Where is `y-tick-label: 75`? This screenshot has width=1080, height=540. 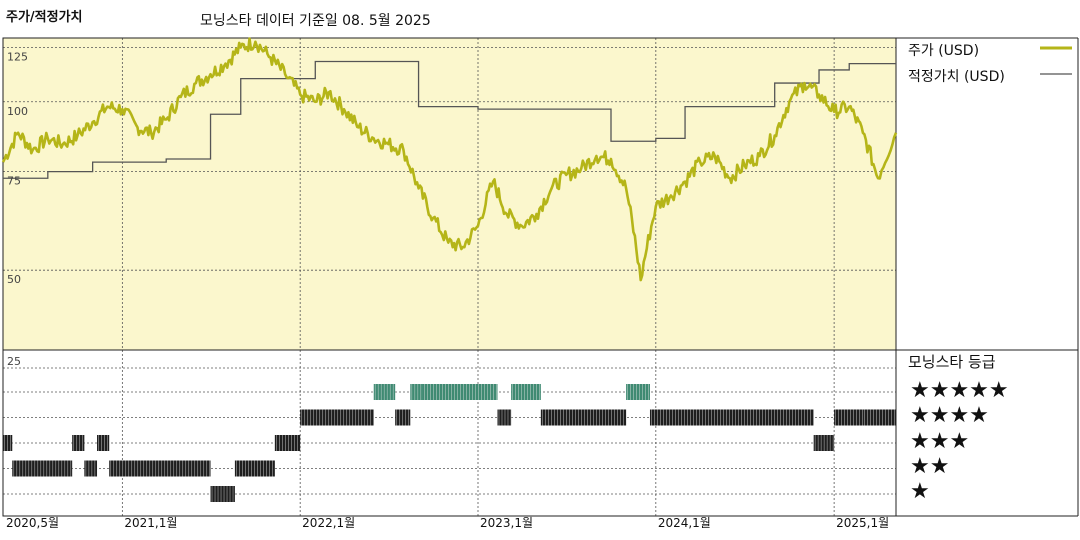 y-tick-label: 75 is located at coordinates (14, 181).